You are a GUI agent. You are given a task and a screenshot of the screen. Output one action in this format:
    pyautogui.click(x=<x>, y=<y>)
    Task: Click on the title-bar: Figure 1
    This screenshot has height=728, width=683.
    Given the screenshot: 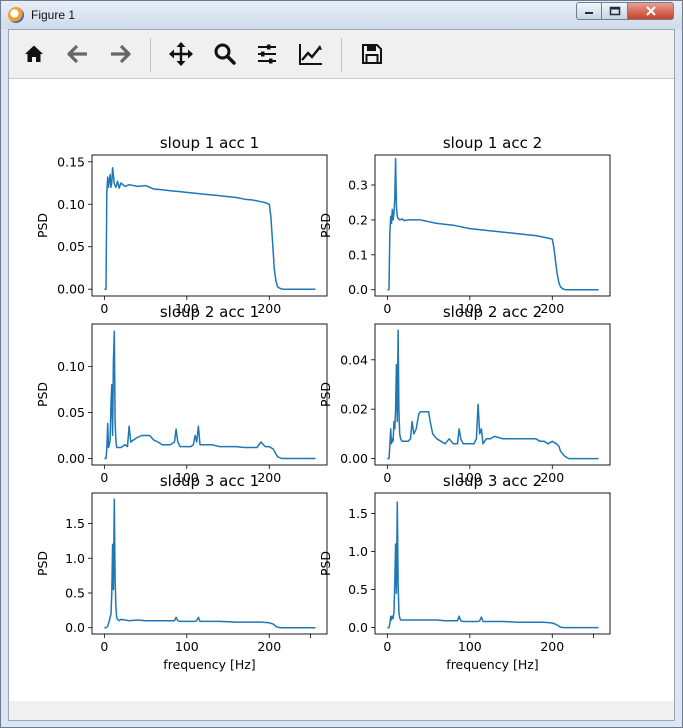 What is the action you would take?
    pyautogui.click(x=341, y=15)
    